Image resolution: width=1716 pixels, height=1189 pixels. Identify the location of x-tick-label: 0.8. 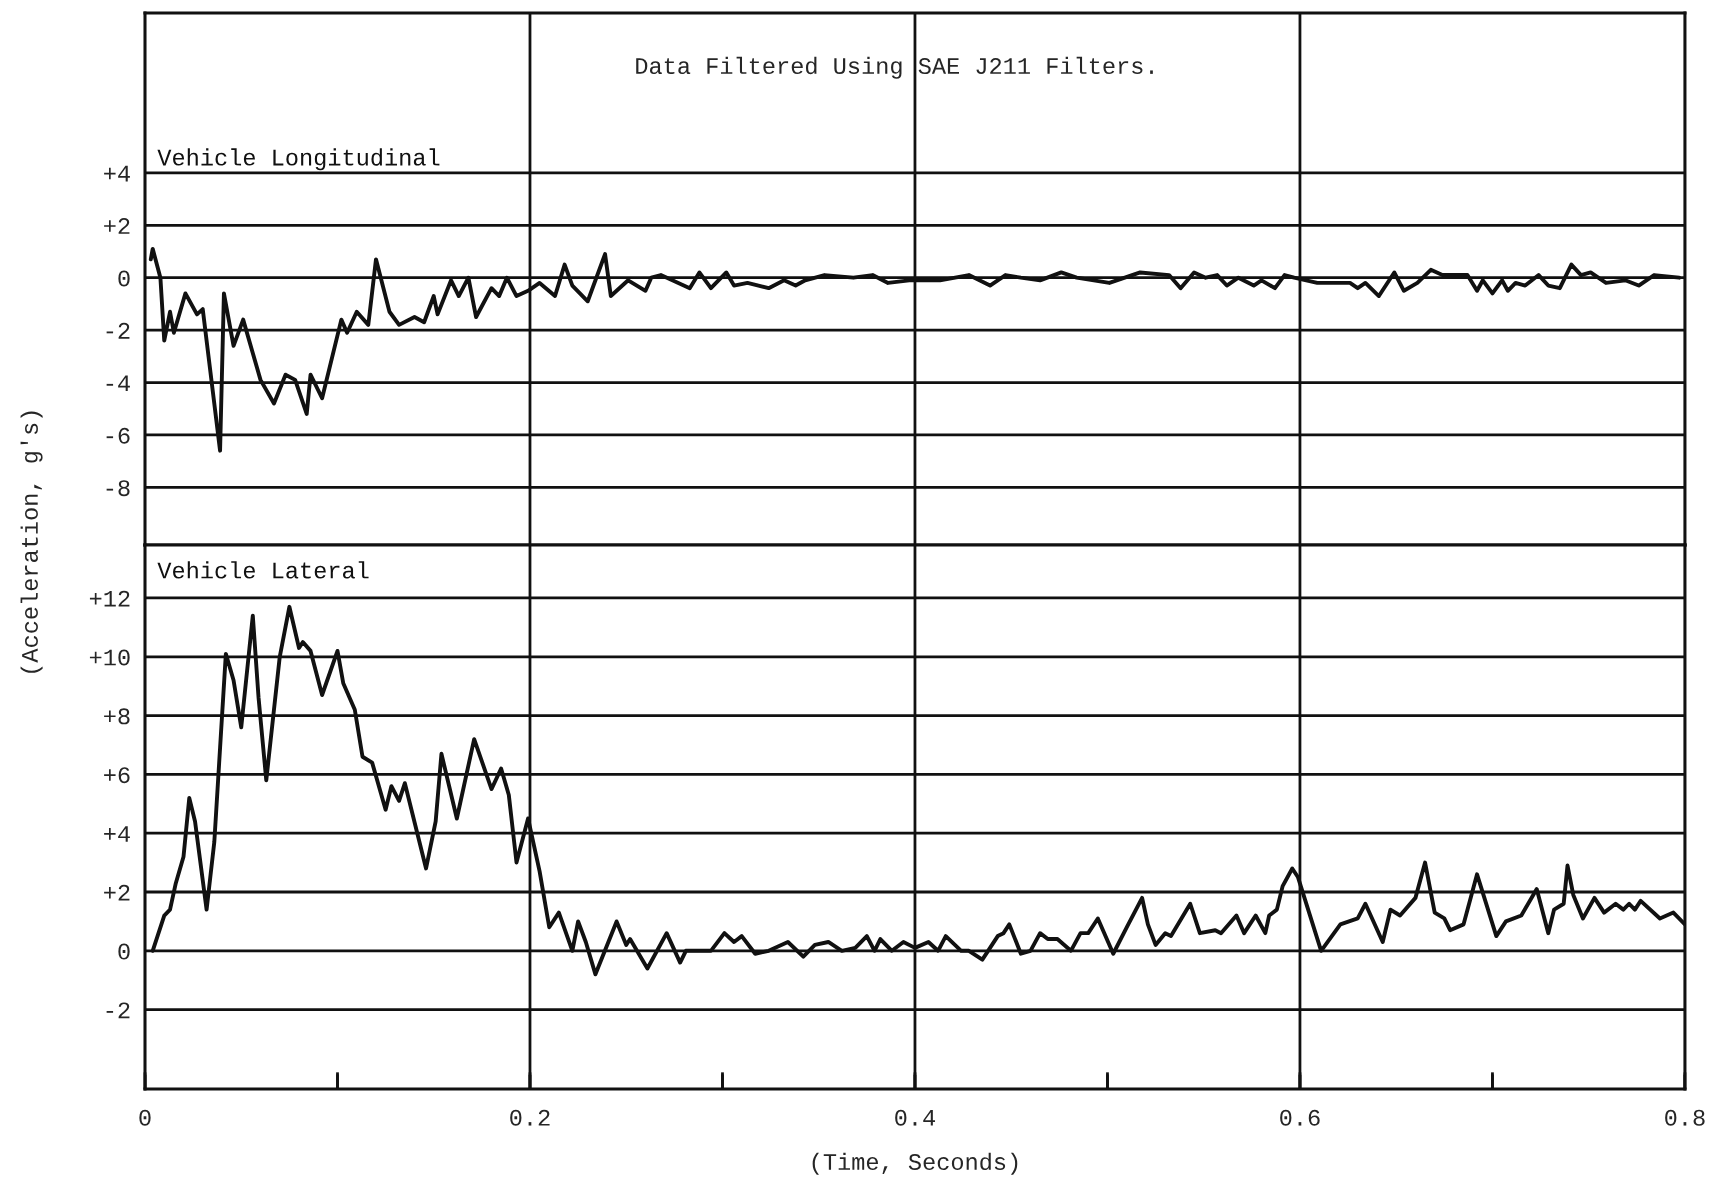
(1685, 1117).